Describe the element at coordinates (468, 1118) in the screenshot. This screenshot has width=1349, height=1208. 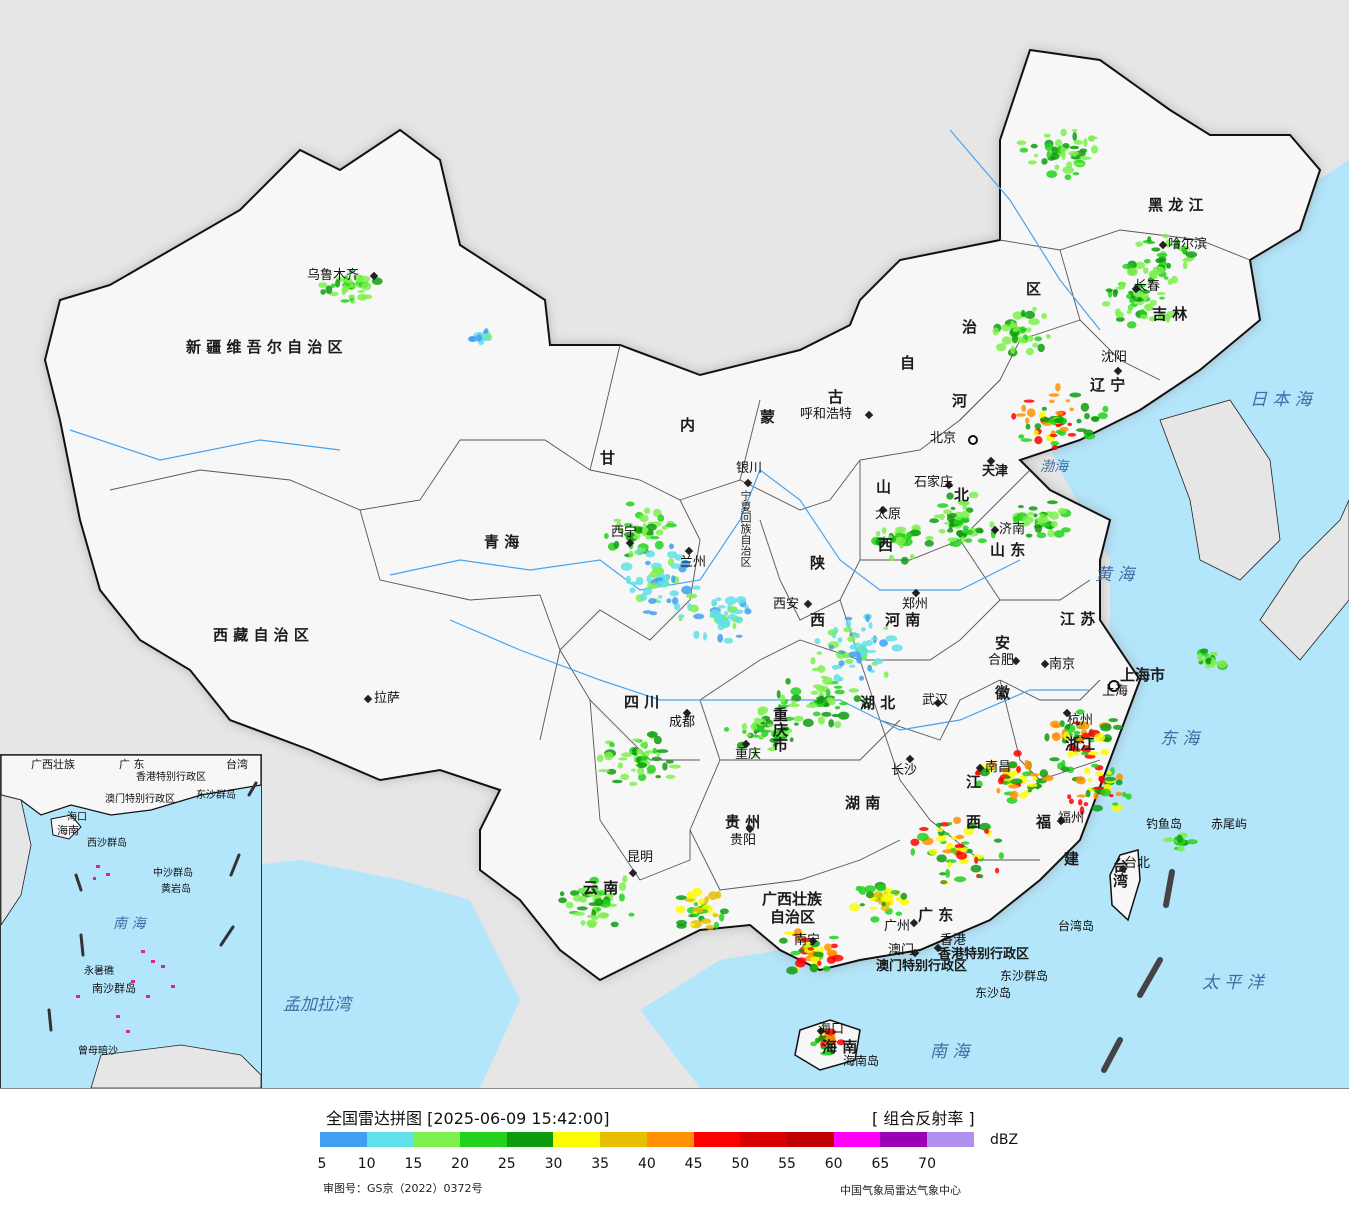
I see `map-title: 全国雷达拼图 [2025-06-09 15:42:00]` at that location.